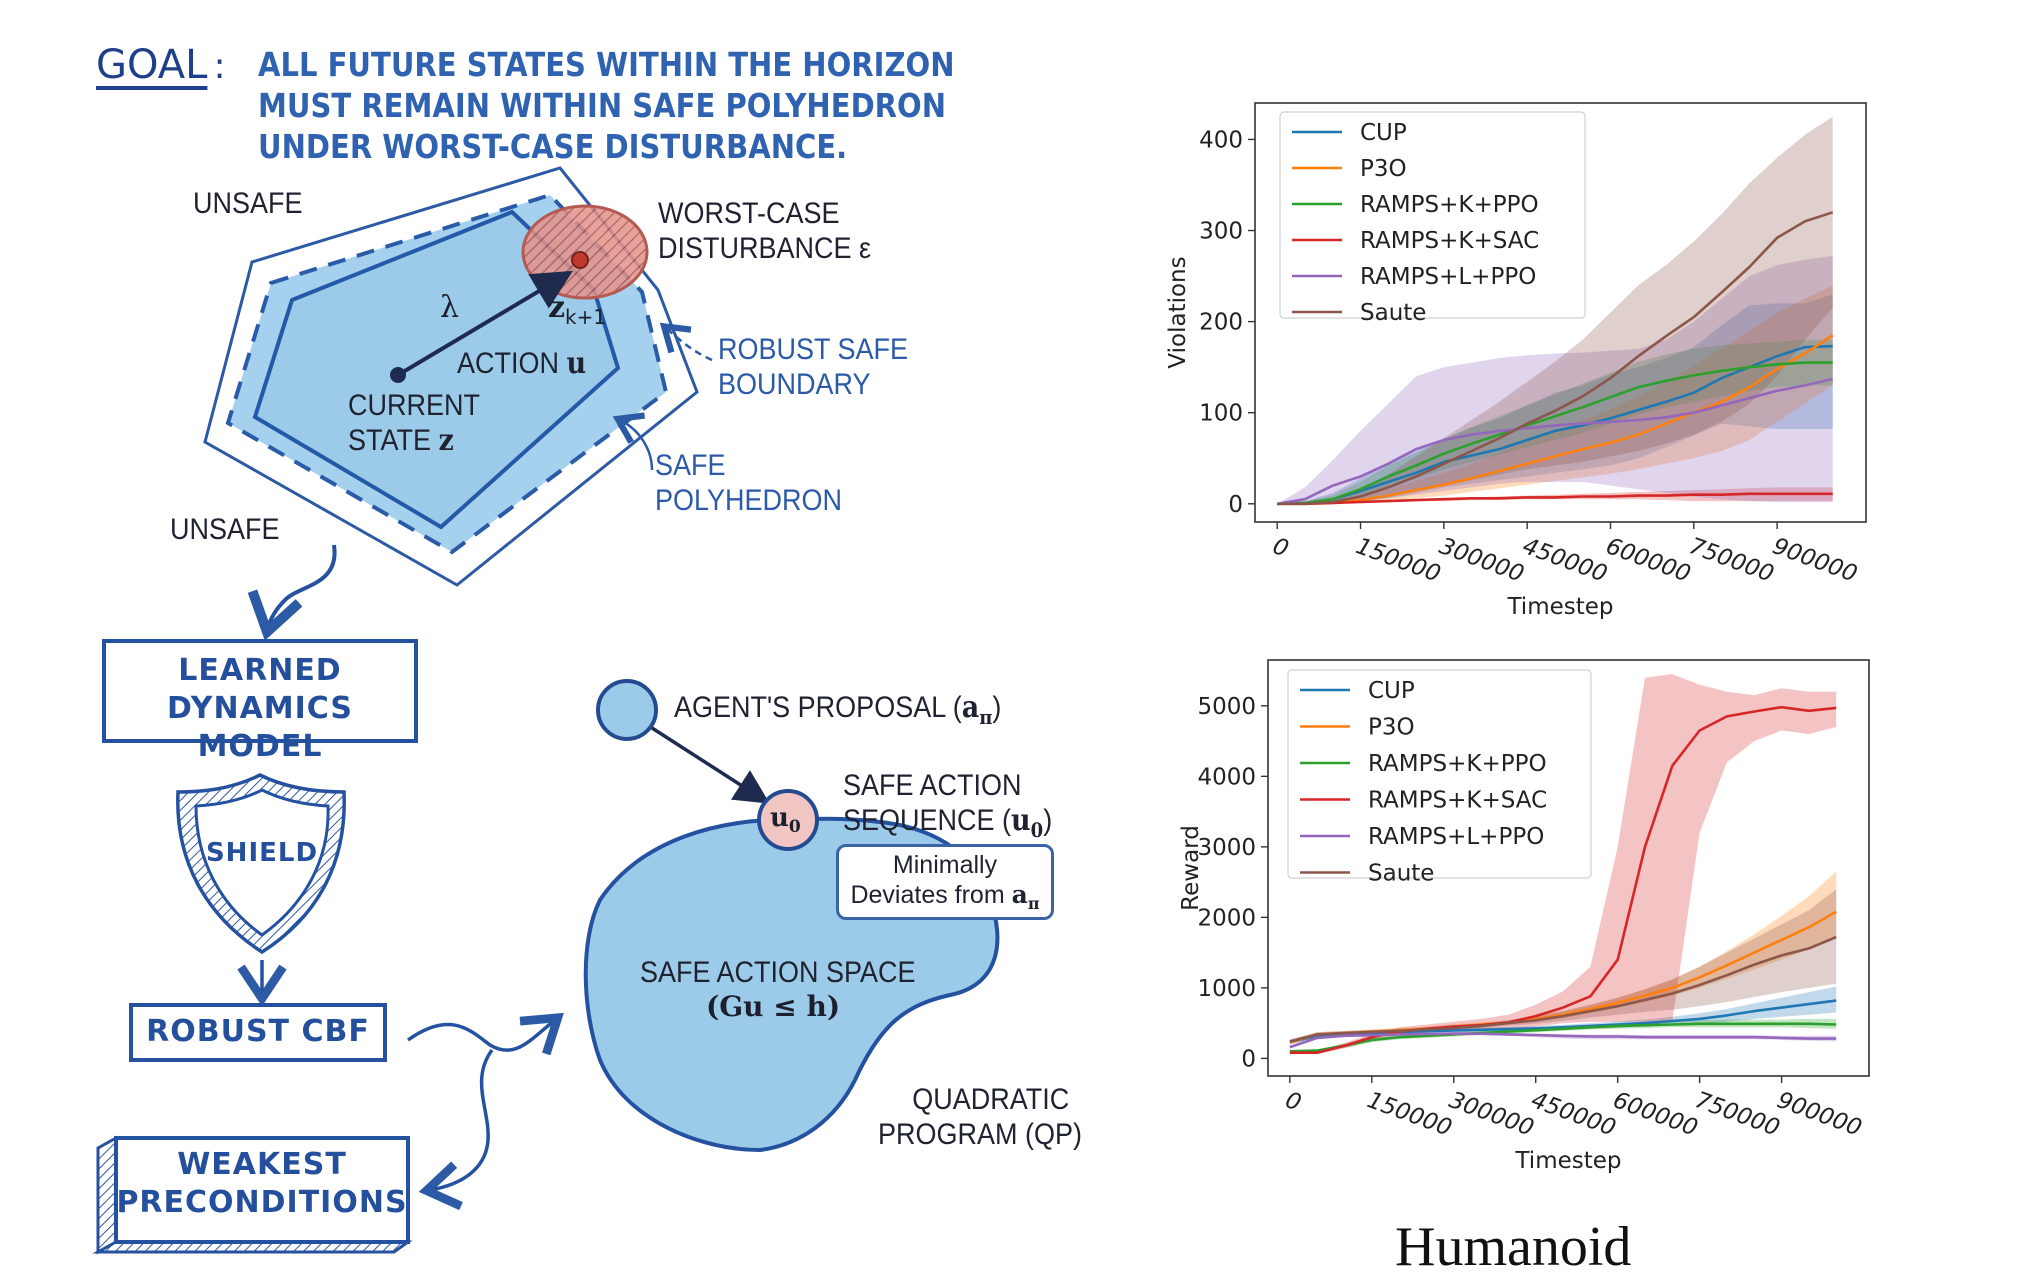  I want to click on weakest-preconditions-text: WEAKEST PRECONDITIONS, so click(262, 1184).